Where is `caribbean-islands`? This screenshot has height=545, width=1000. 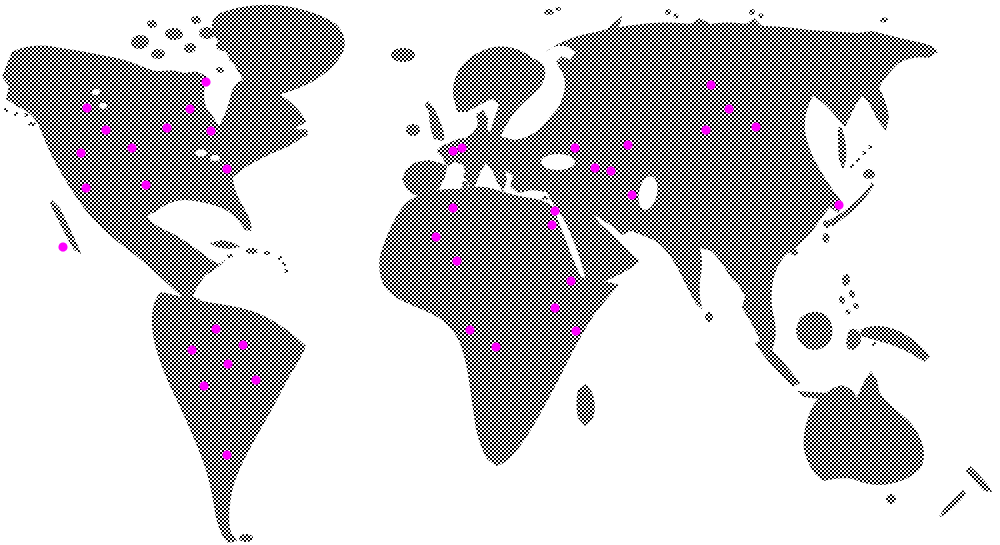
caribbean-islands is located at coordinates (249, 256).